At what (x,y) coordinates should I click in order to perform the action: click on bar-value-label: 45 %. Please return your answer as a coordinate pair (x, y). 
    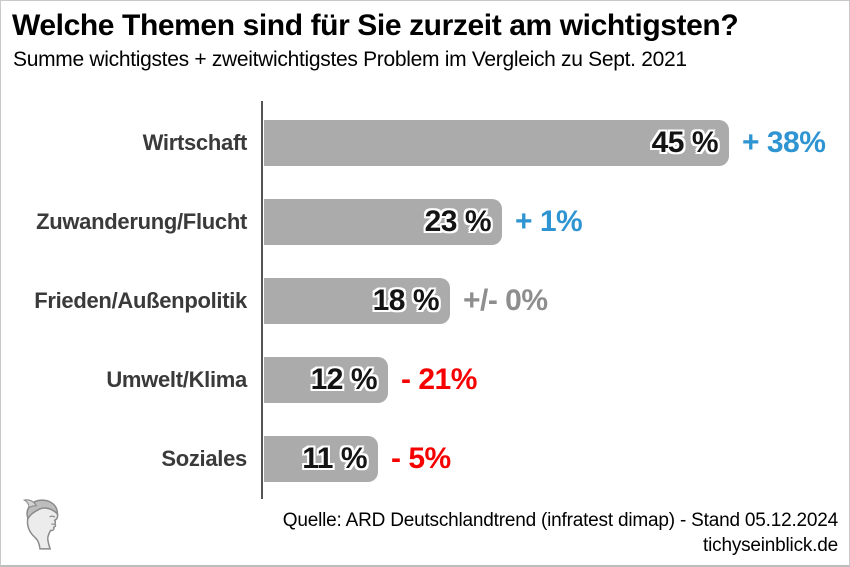
    Looking at the image, I should click on (685, 142).